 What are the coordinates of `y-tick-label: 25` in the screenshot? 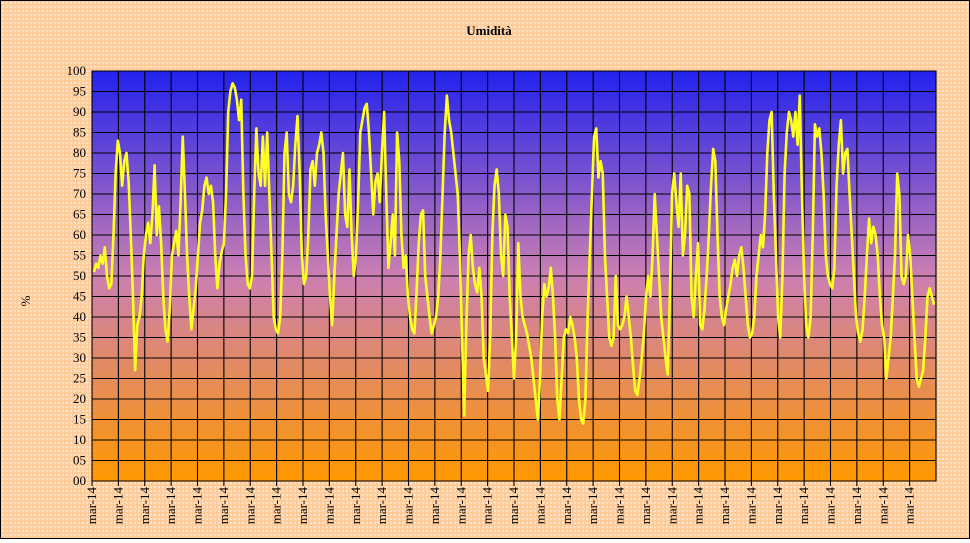 It's located at (79, 378).